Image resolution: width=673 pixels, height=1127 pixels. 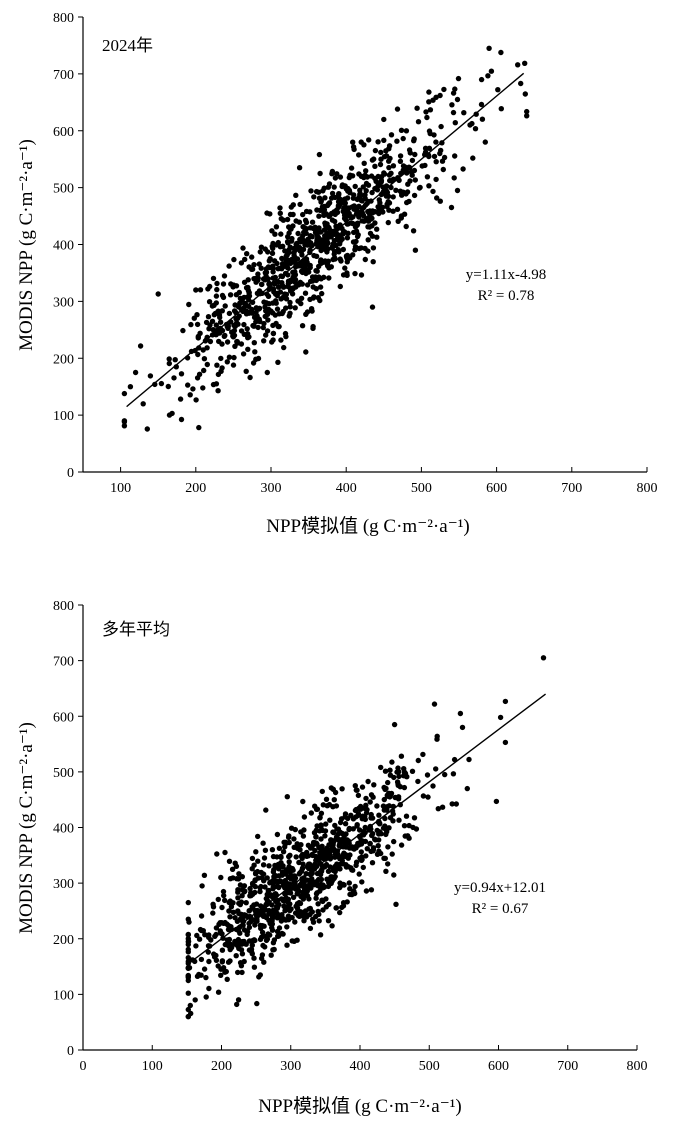 I want to click on y-tick-label: 600, so click(x=63, y=717).